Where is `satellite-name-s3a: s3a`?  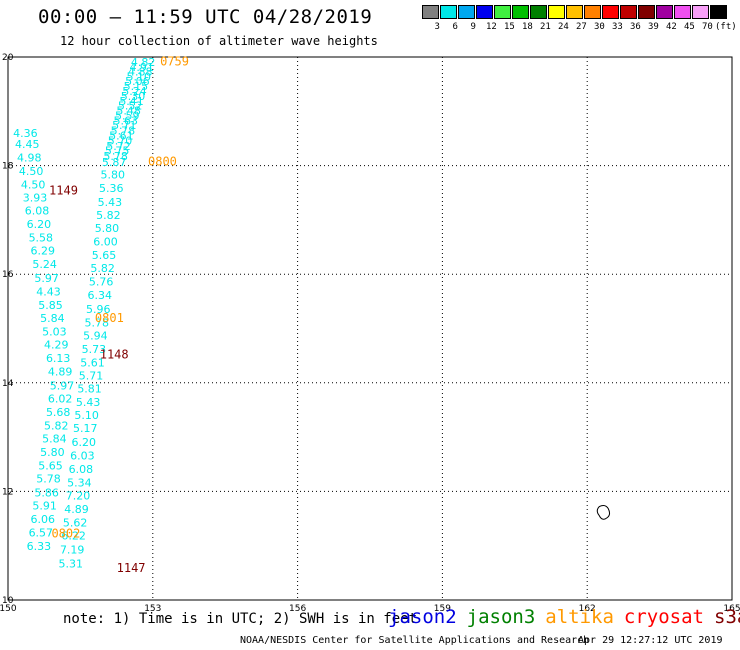 satellite-name-s3a: s3a is located at coordinates (727, 617).